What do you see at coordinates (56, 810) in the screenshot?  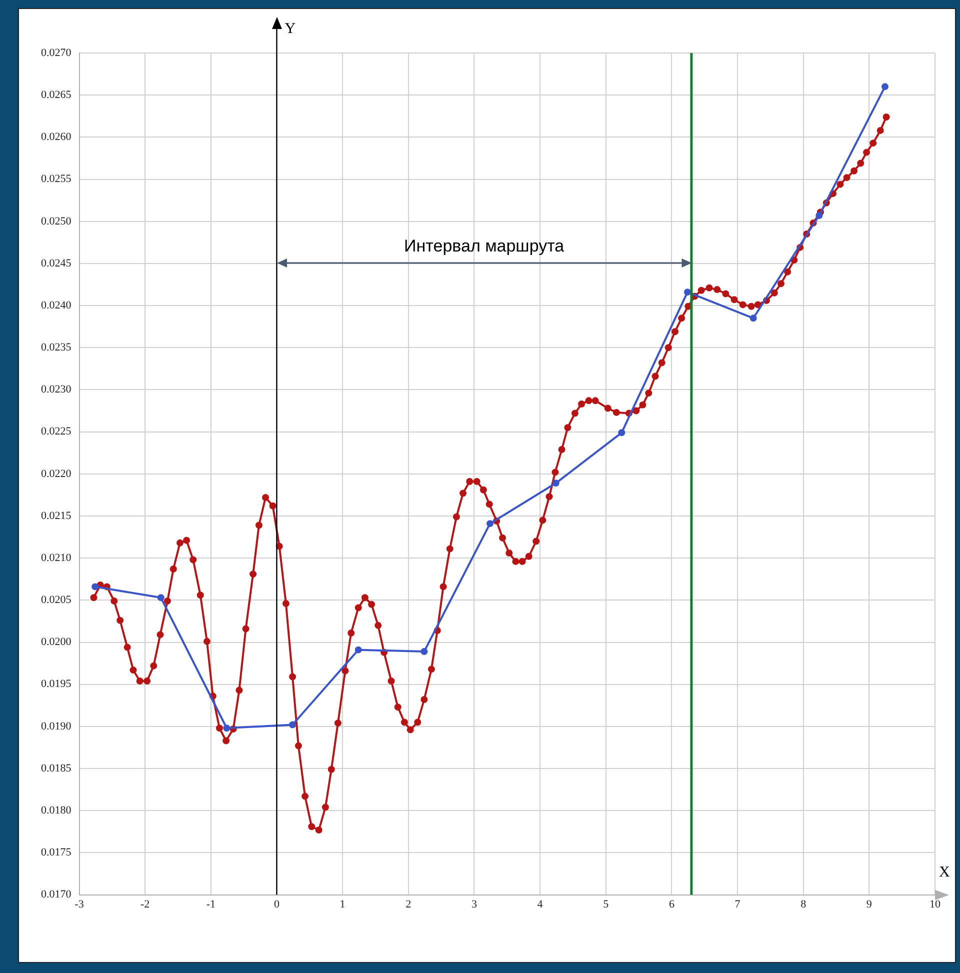 I see `y-tick-label: 0.0180` at bounding box center [56, 810].